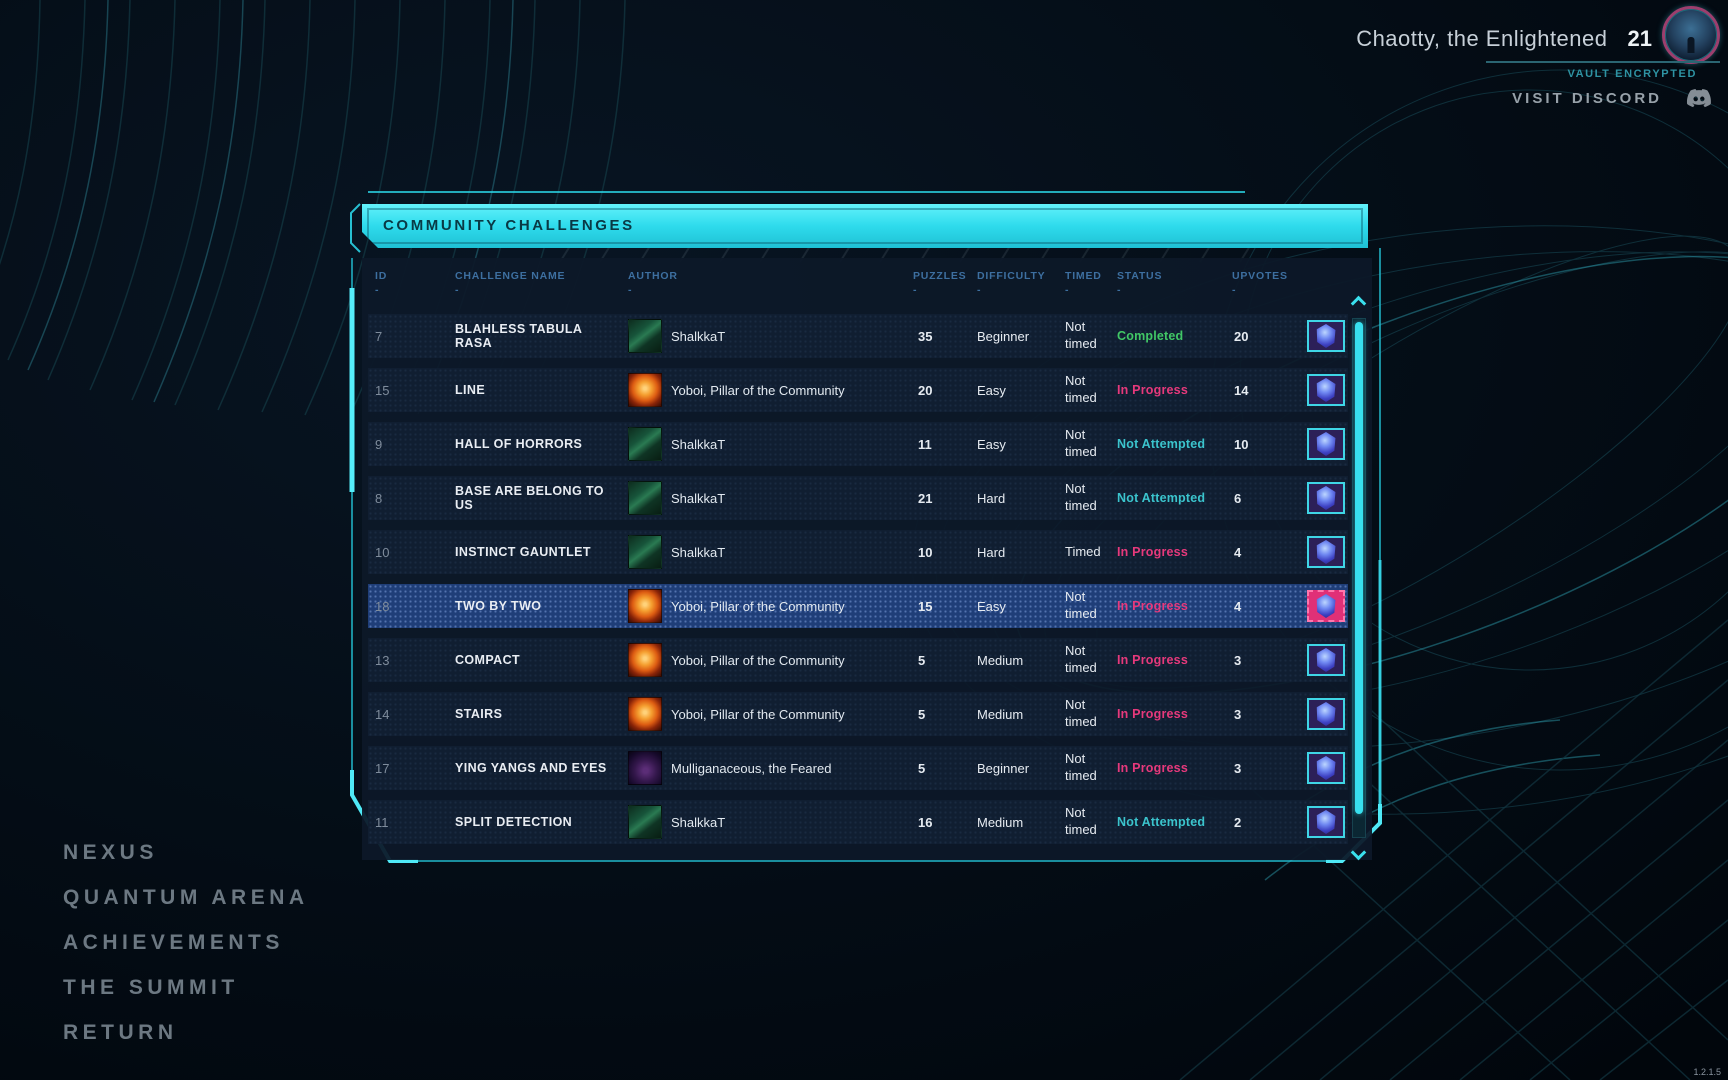 Image resolution: width=1728 pixels, height=1080 pixels. Describe the element at coordinates (938, 283) in the screenshot. I see `column-header-puzzles: PUZZLES -` at that location.